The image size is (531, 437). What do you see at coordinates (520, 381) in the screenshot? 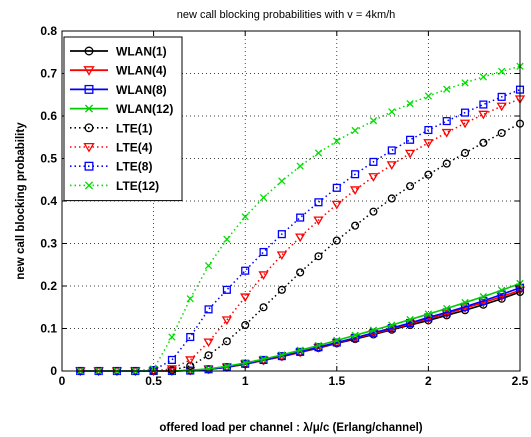
I see `x-tick-label: 2.5` at bounding box center [520, 381].